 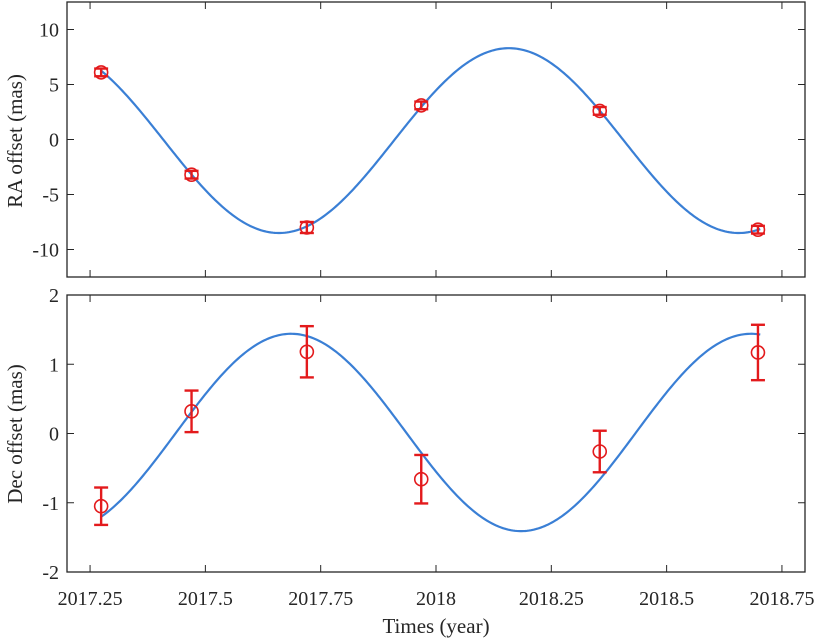 I want to click on ra-y-tick-label: 10, so click(x=49, y=31).